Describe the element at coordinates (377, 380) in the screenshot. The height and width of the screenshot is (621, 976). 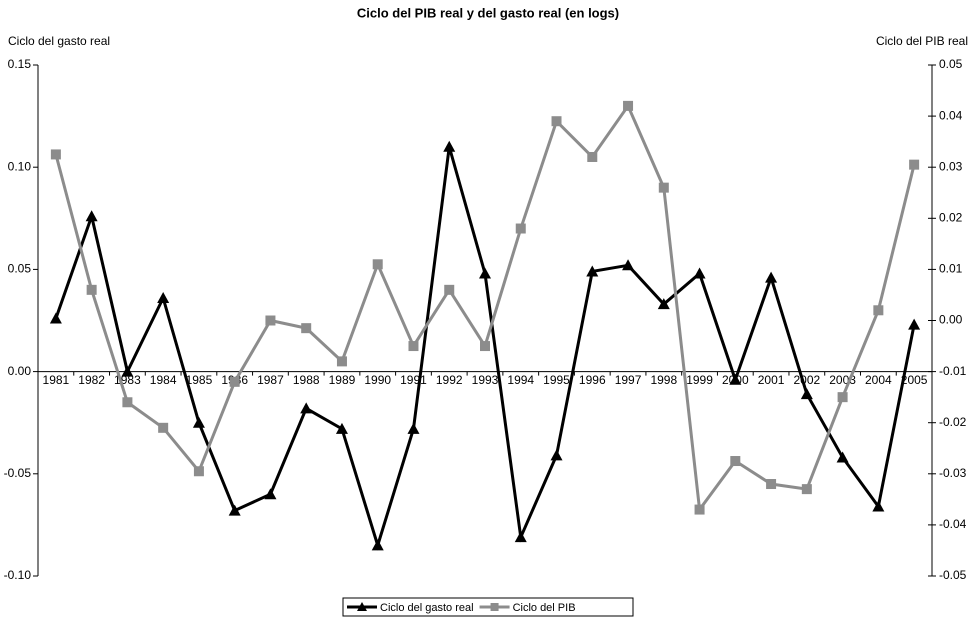
I see `x-tick-label: 1990` at that location.